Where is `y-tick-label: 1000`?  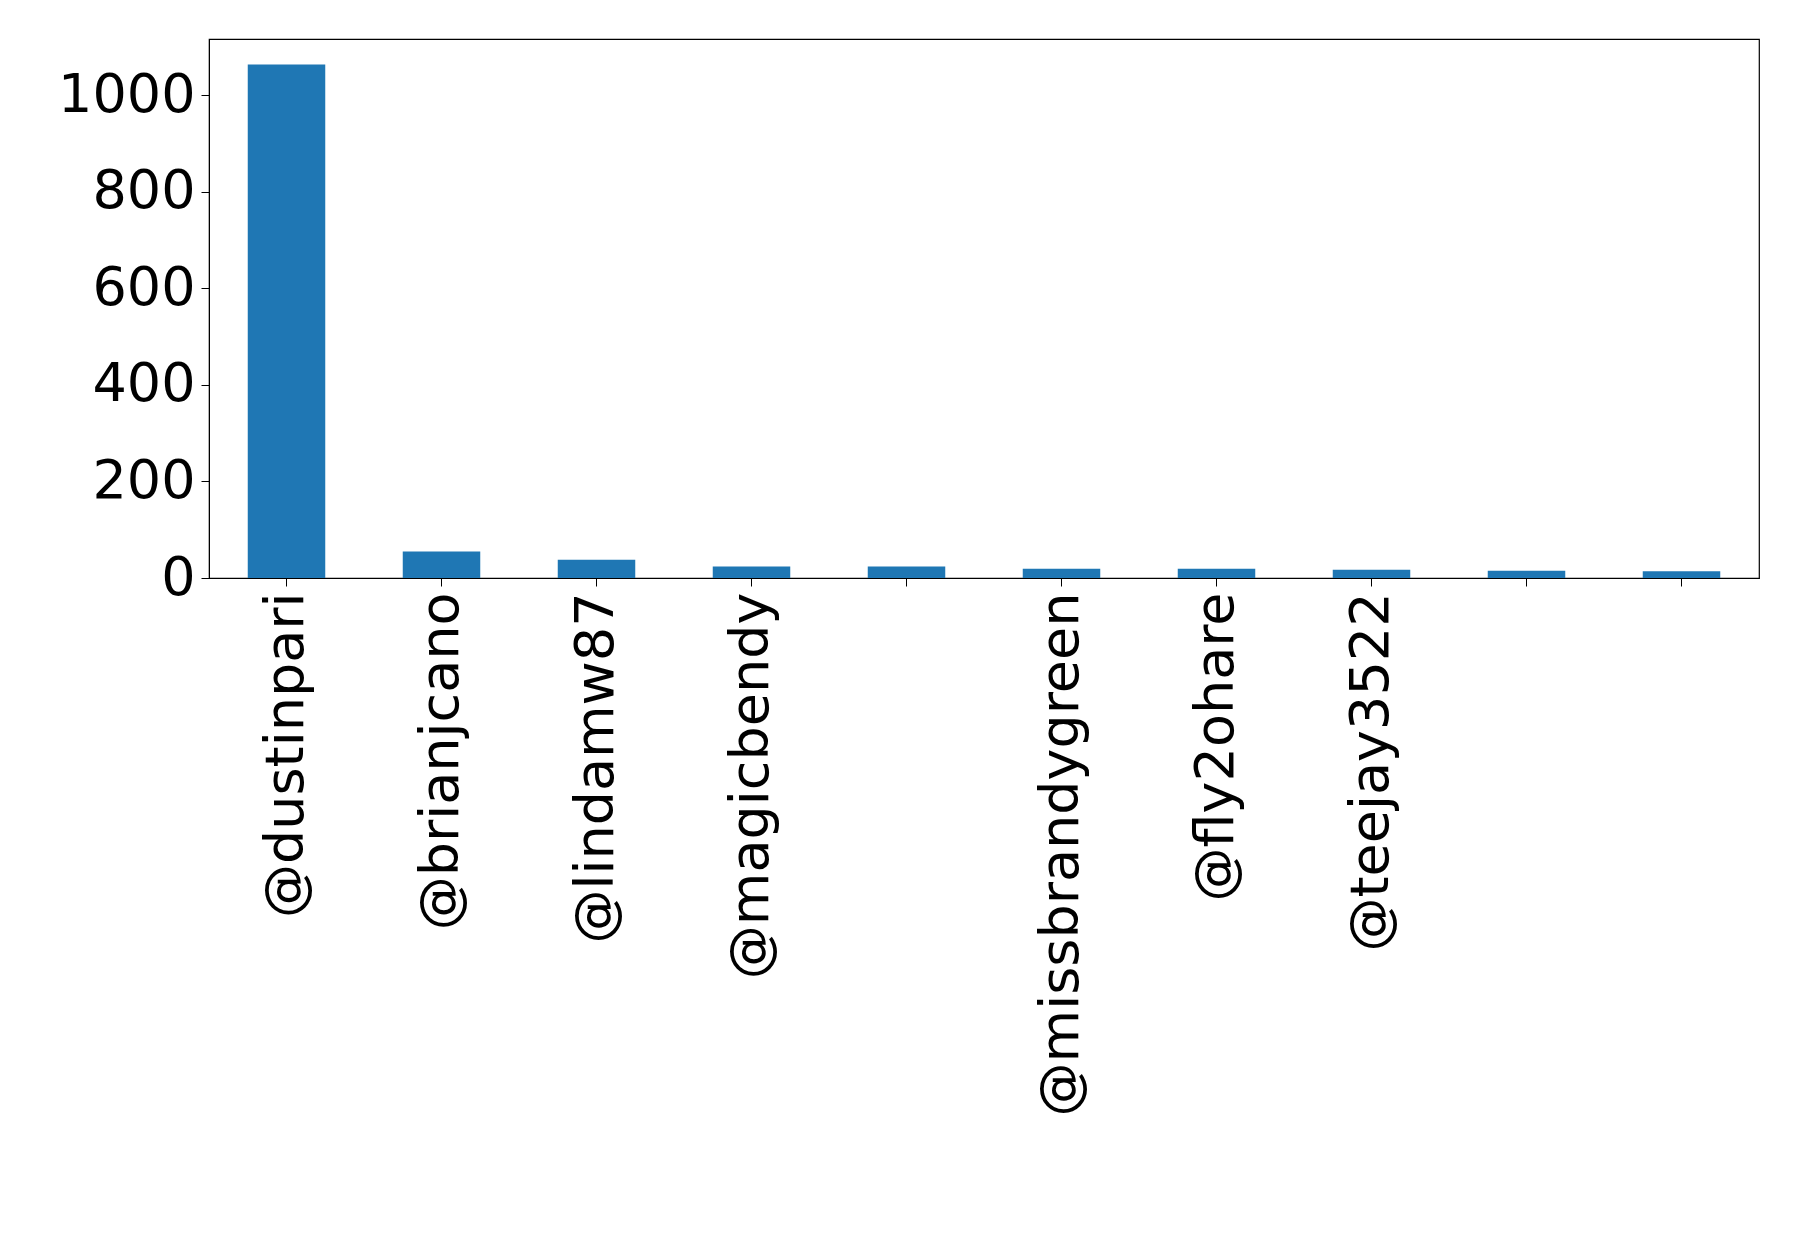
y-tick-label: 1000 is located at coordinates (127, 93).